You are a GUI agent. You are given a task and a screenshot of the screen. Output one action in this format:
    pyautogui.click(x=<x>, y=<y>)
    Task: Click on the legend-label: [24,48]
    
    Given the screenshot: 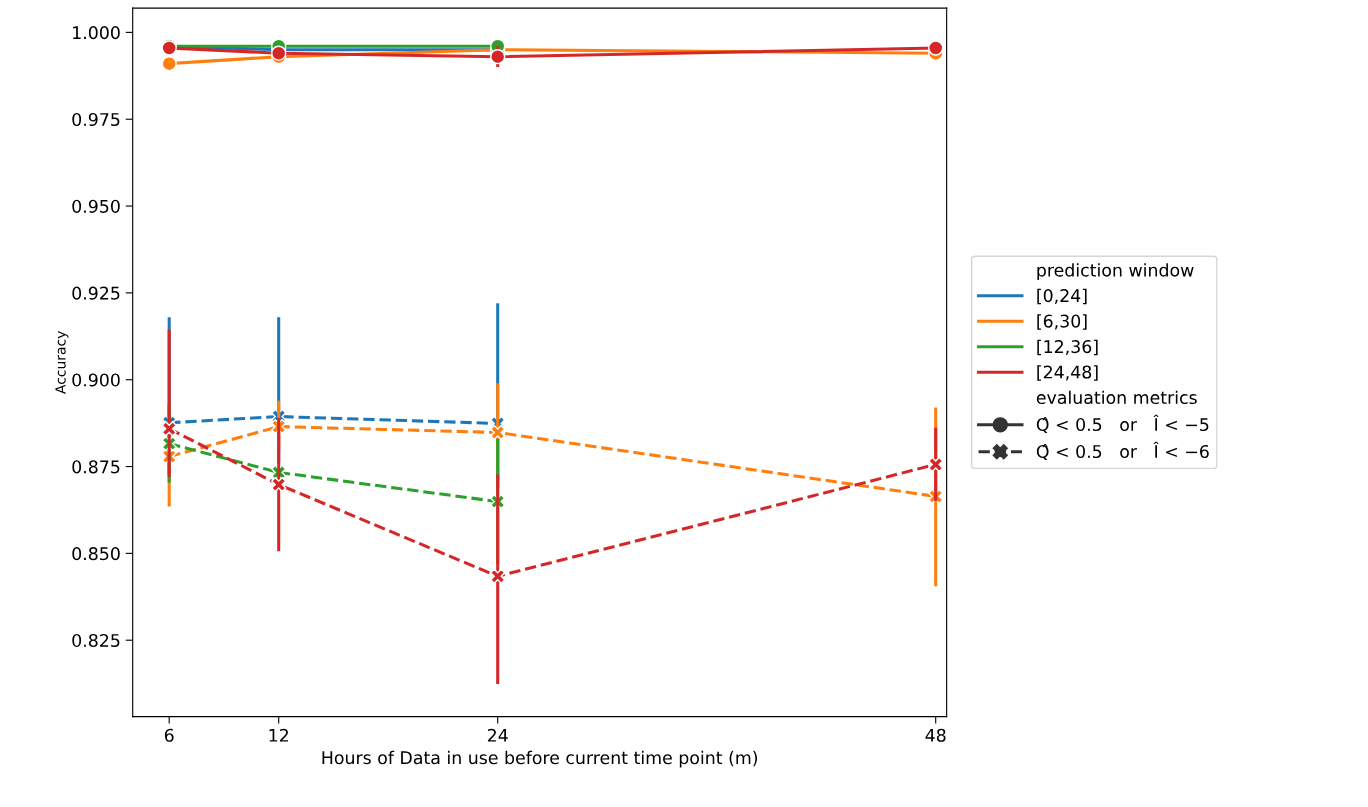 What is the action you would take?
    pyautogui.click(x=1067, y=373)
    